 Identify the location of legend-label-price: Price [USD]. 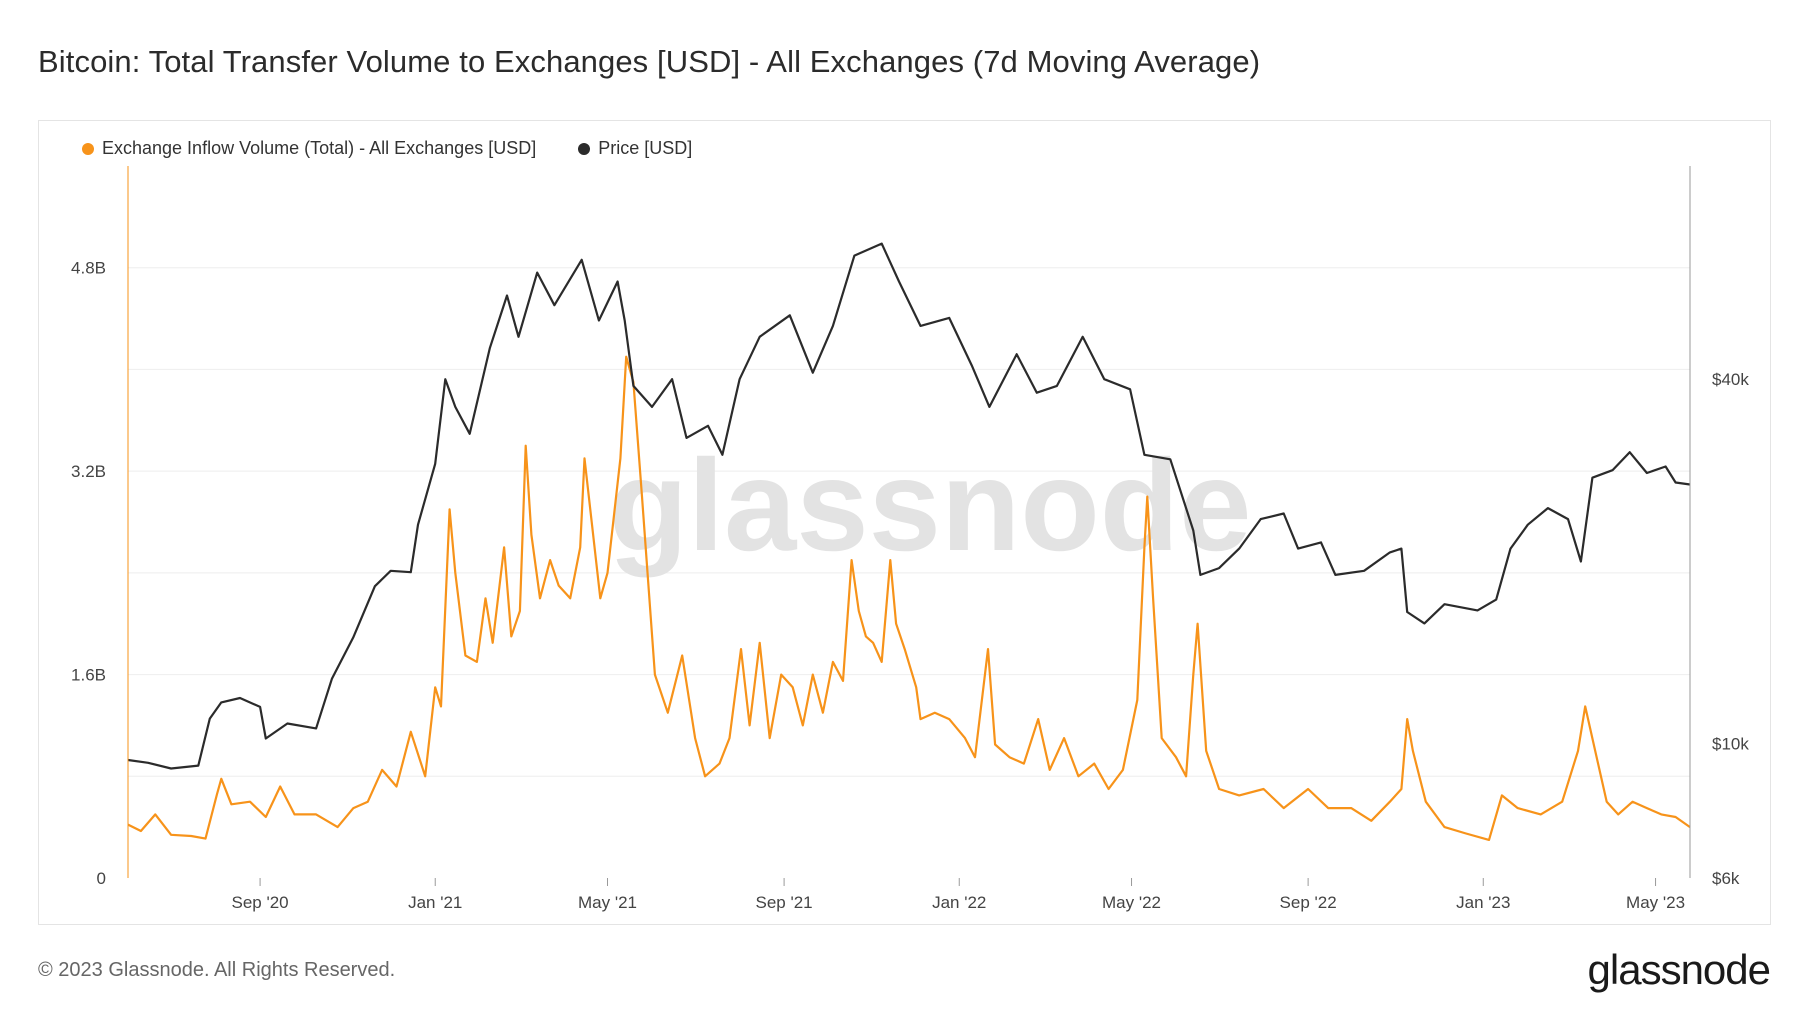
(645, 148).